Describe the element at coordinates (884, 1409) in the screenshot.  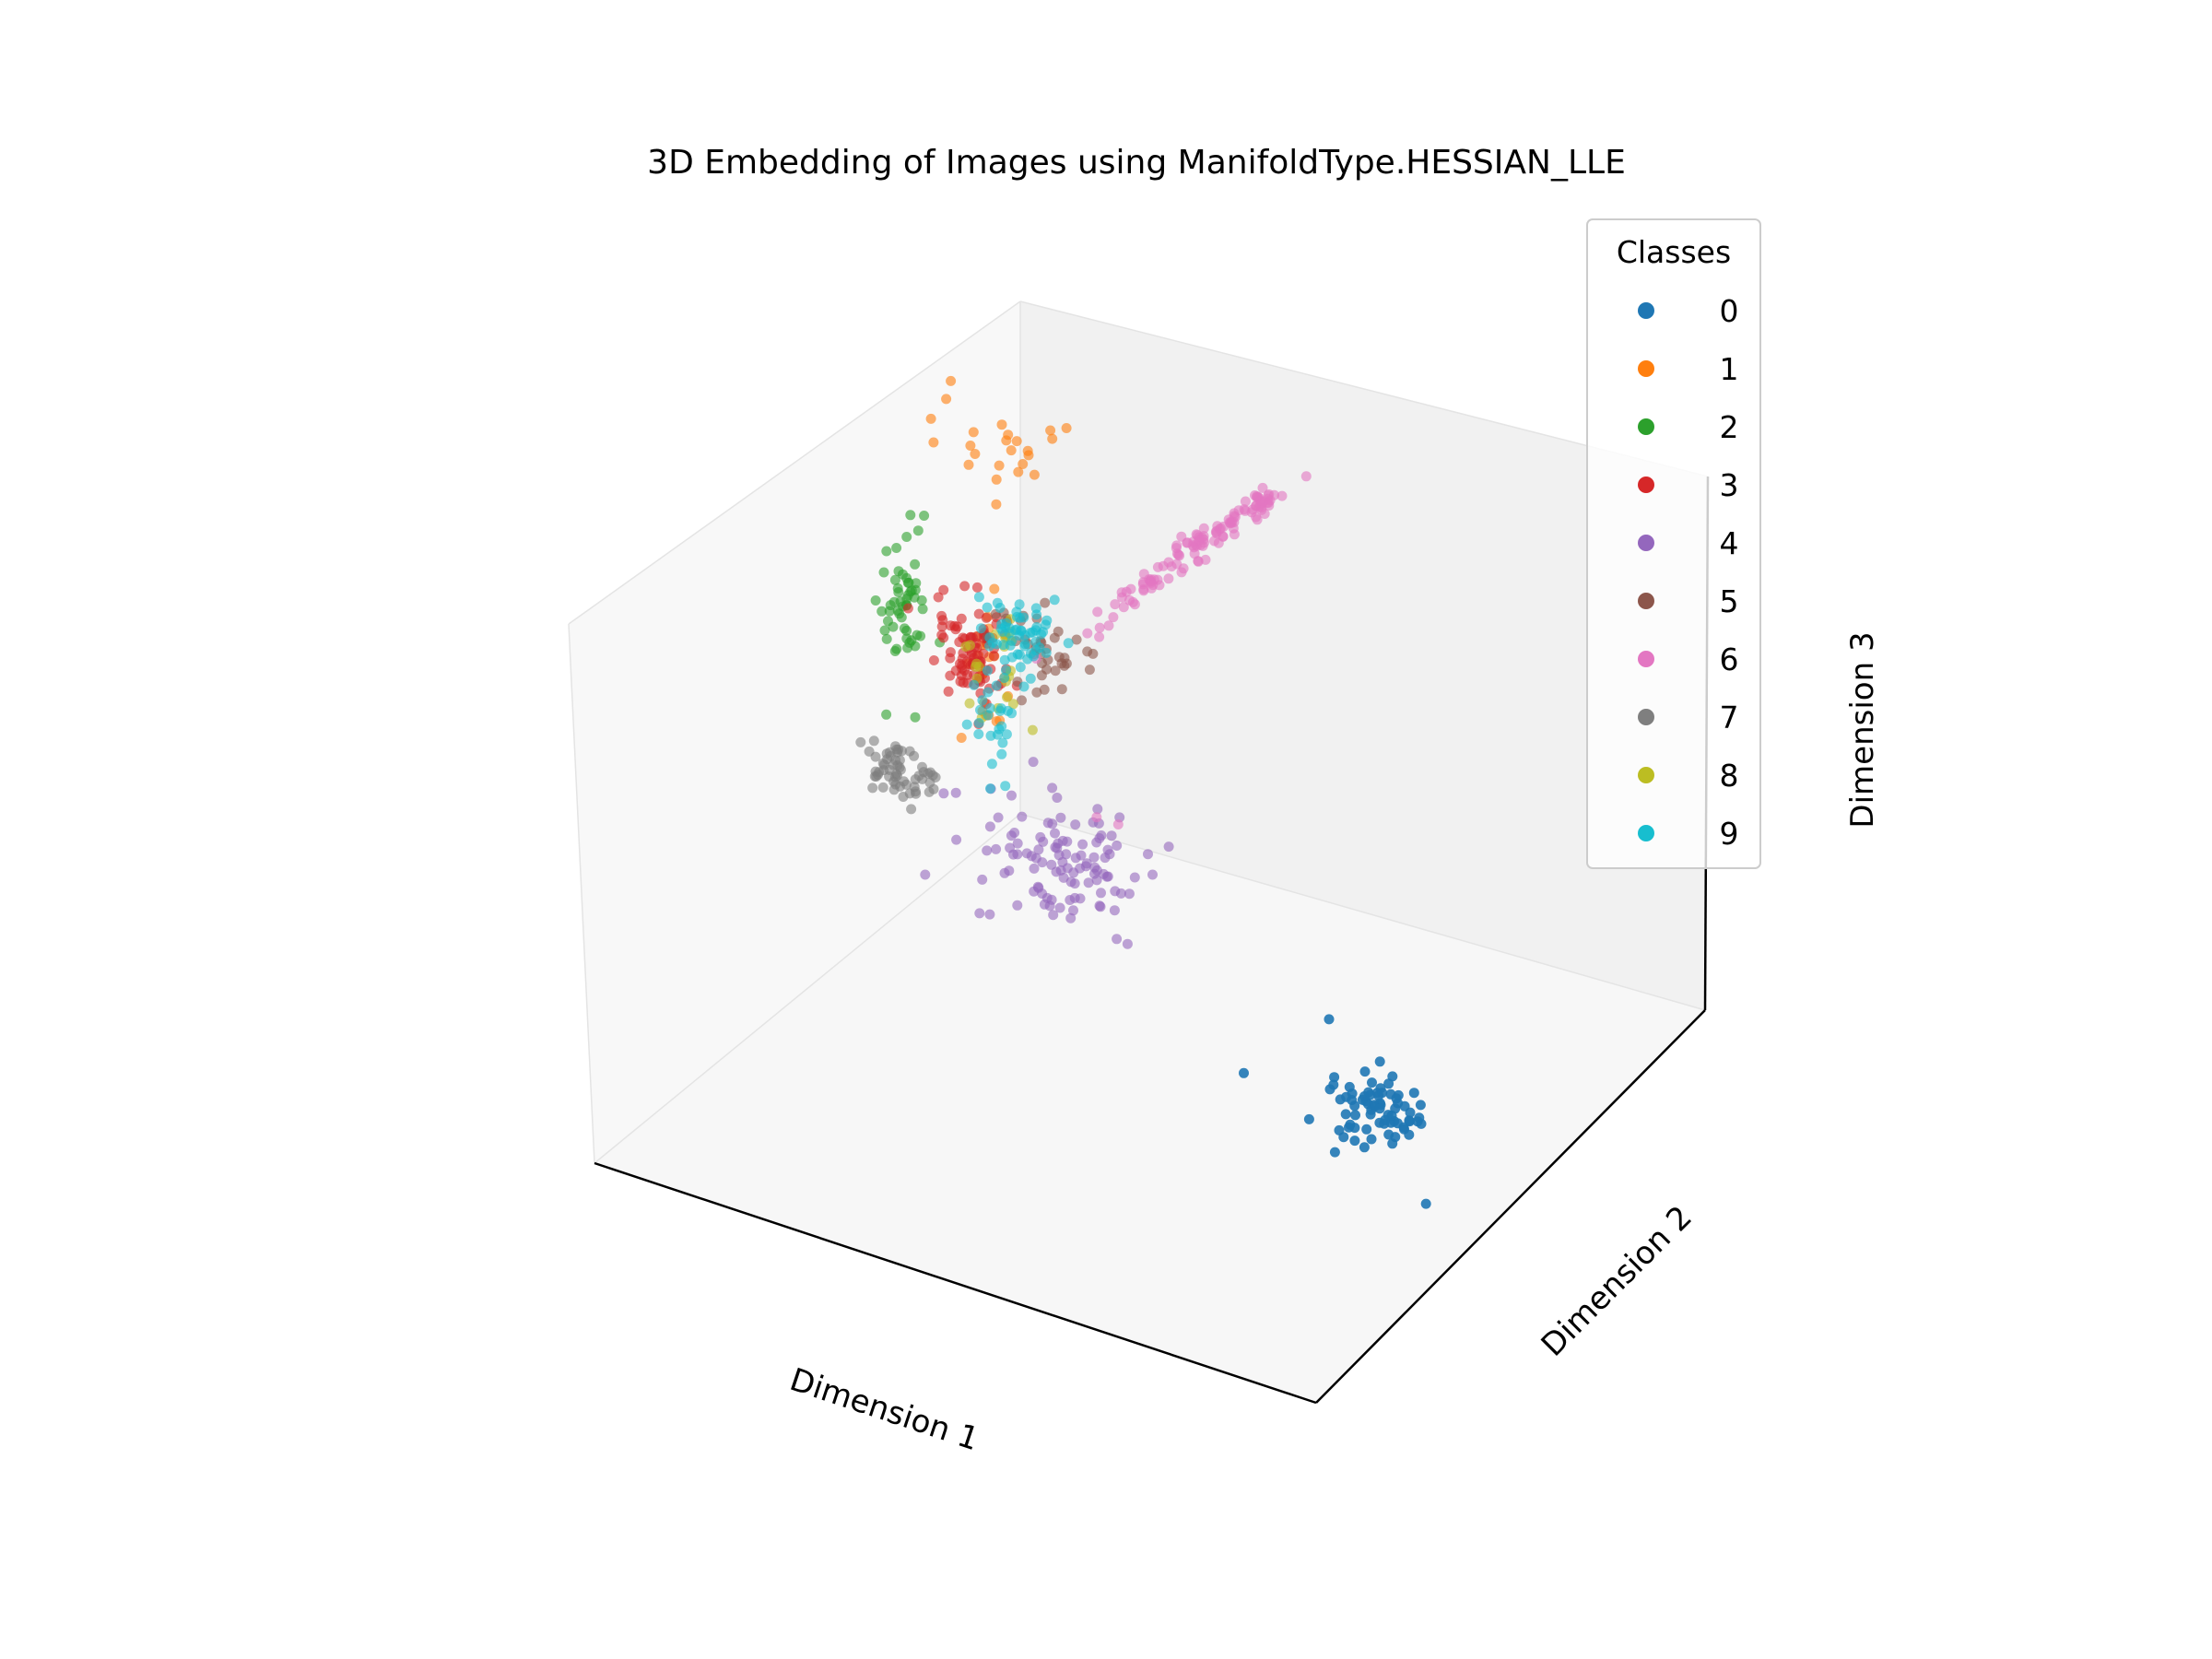
I see `x-axis-label: Dimension 1` at that location.